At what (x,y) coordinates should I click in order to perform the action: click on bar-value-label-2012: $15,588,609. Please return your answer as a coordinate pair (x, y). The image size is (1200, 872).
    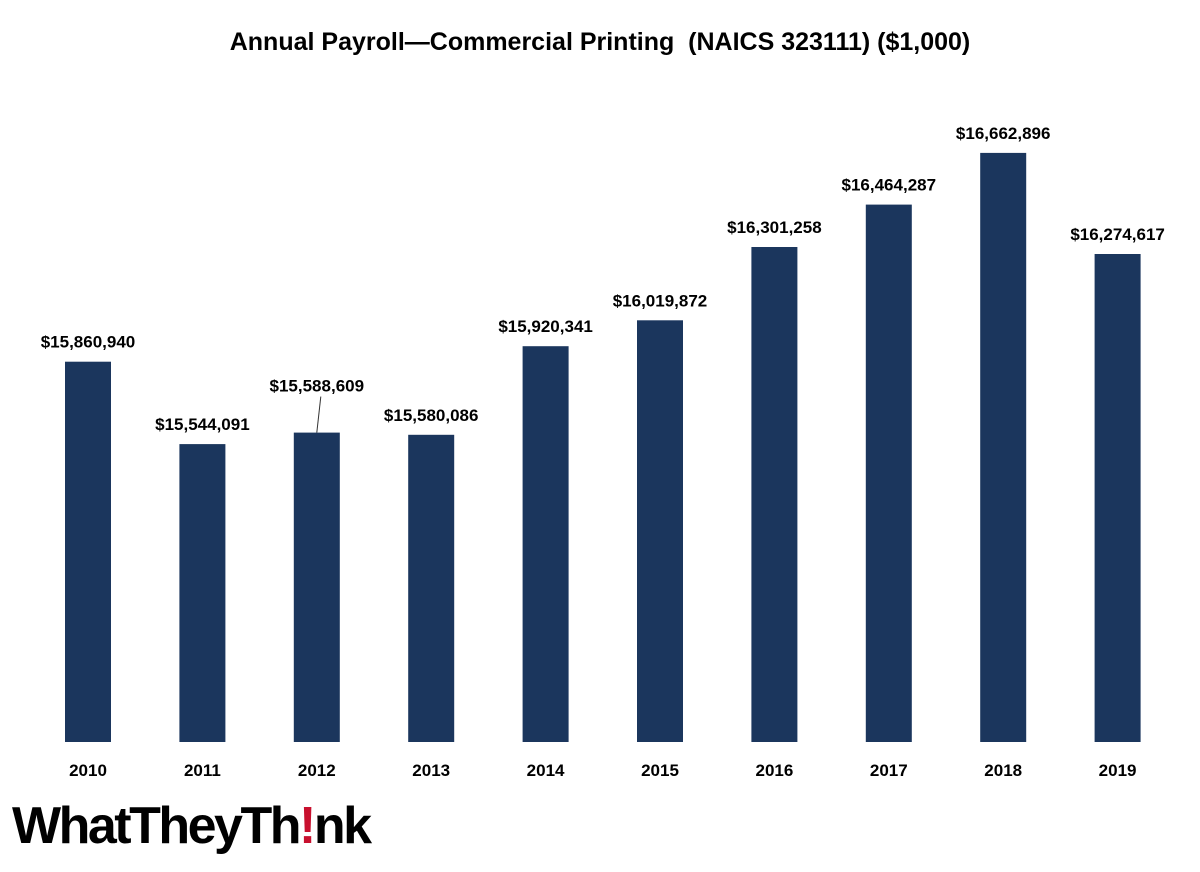
    Looking at the image, I should click on (317, 386).